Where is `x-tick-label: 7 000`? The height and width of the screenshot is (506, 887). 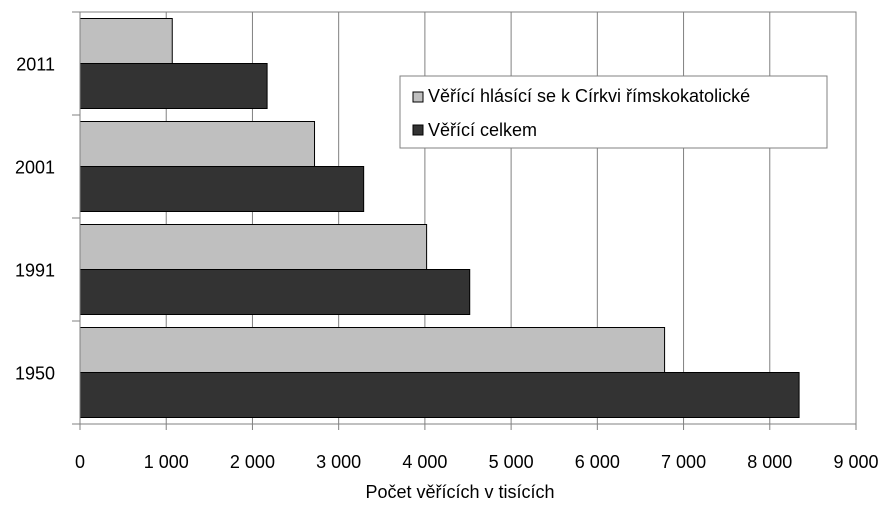 x-tick-label: 7 000 is located at coordinates (683, 462).